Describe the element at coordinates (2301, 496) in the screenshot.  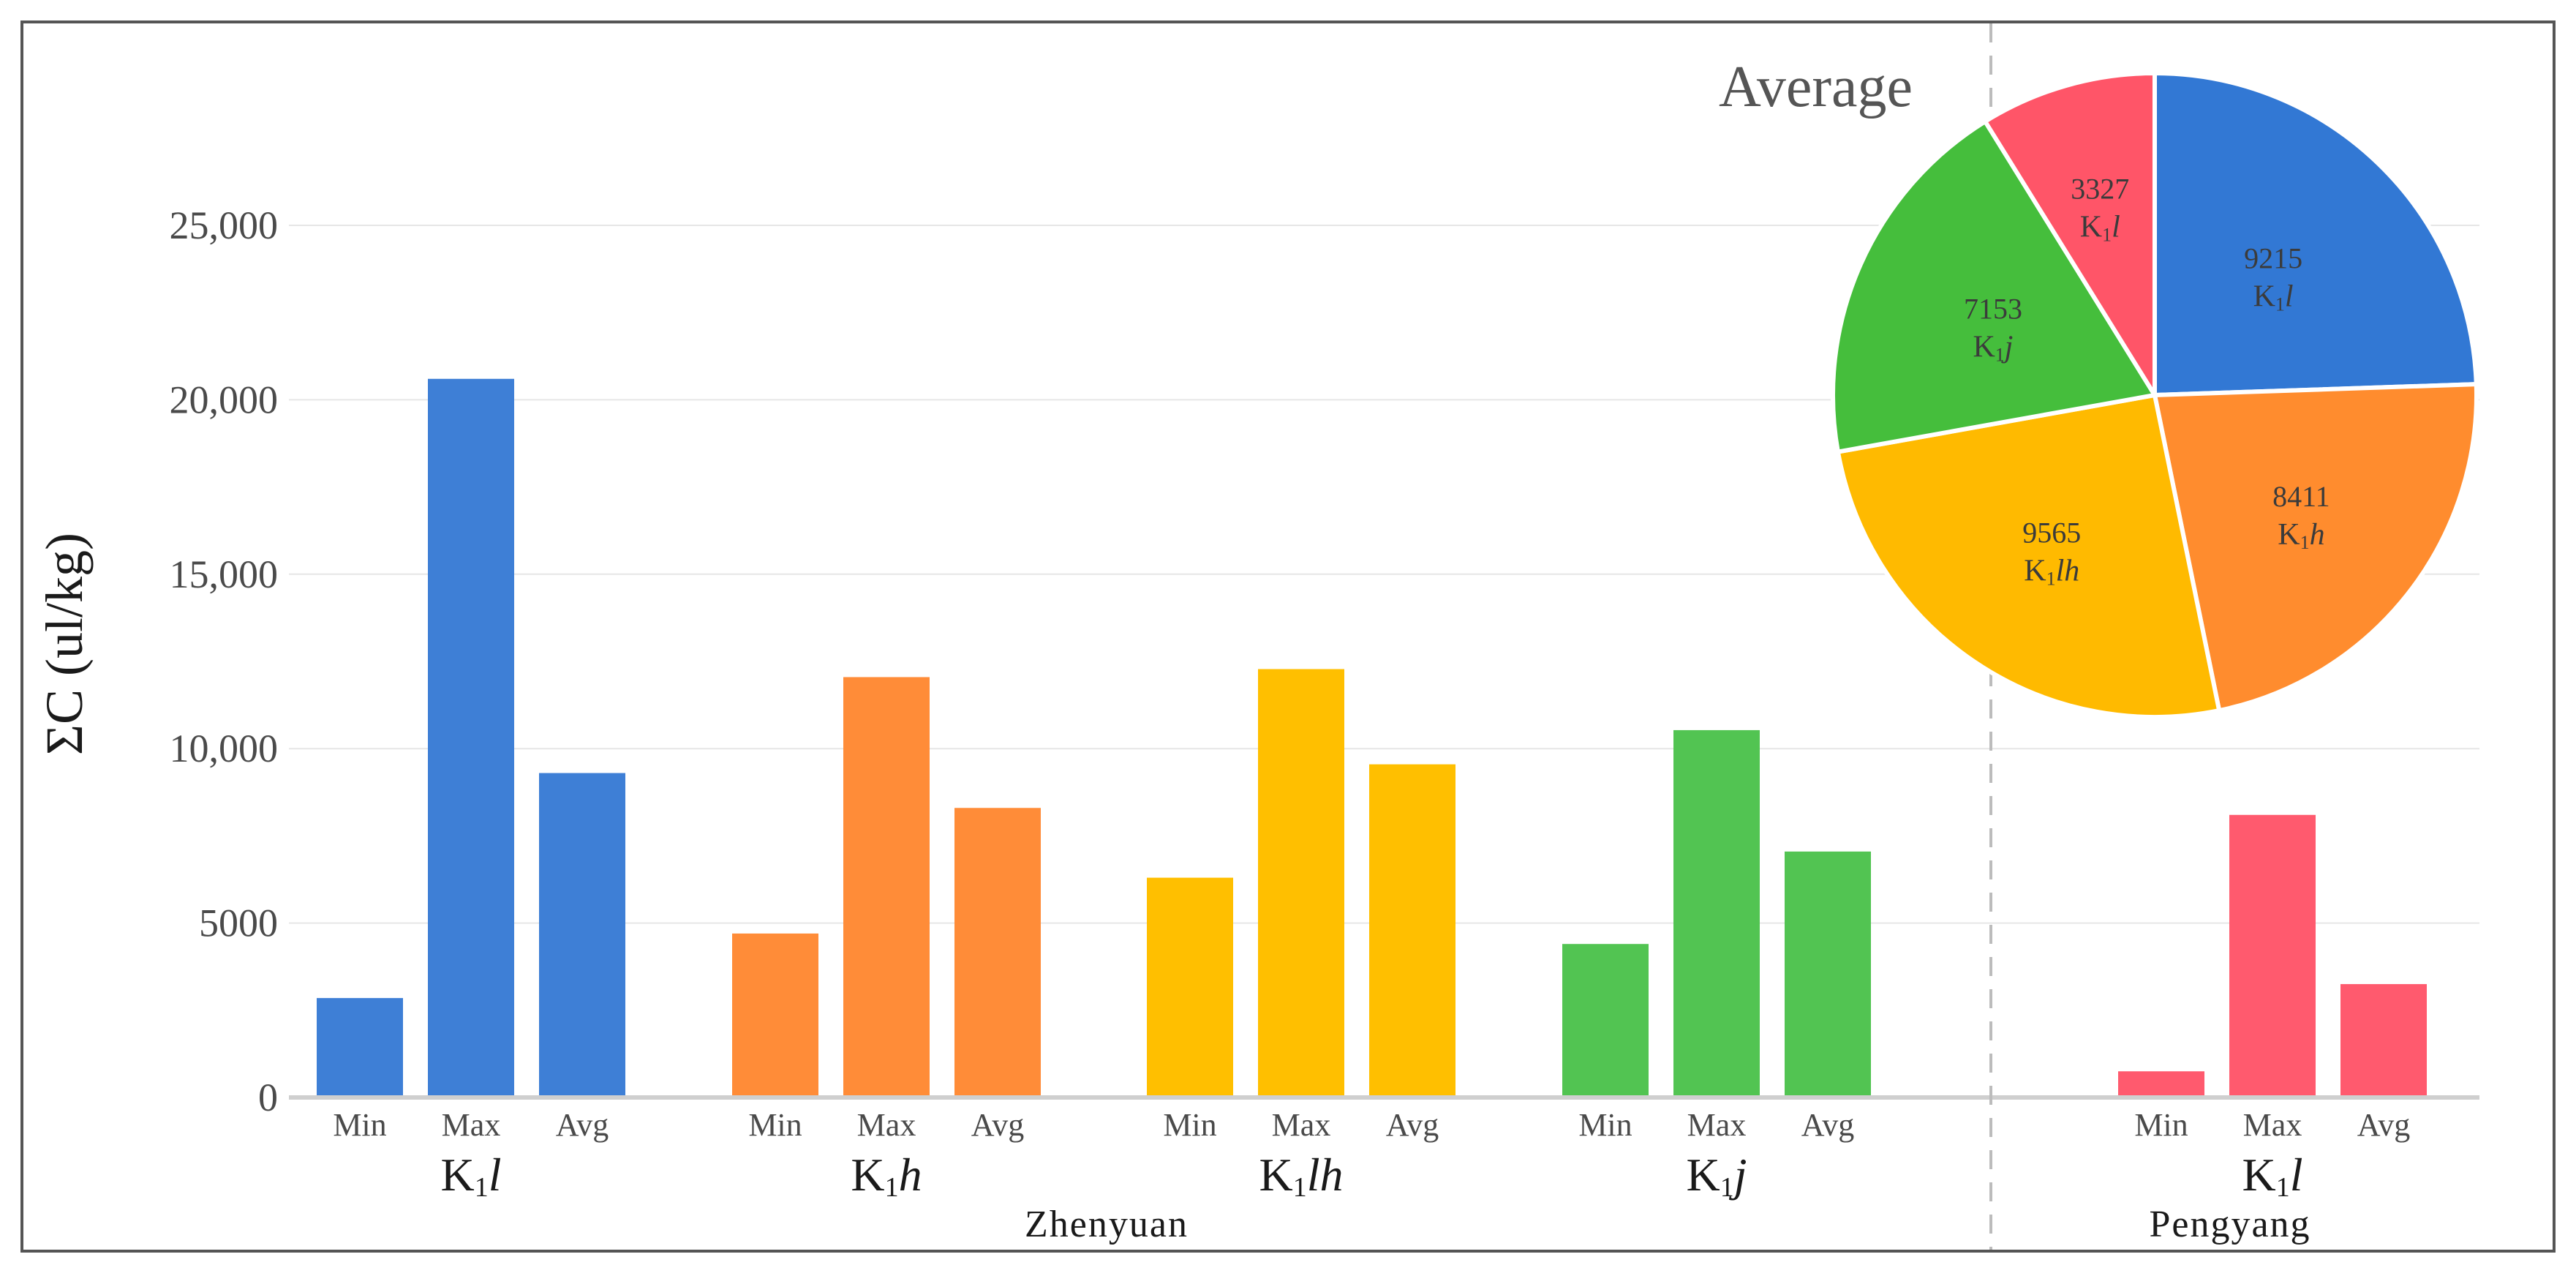
I see `pie-value-label: 8411` at that location.